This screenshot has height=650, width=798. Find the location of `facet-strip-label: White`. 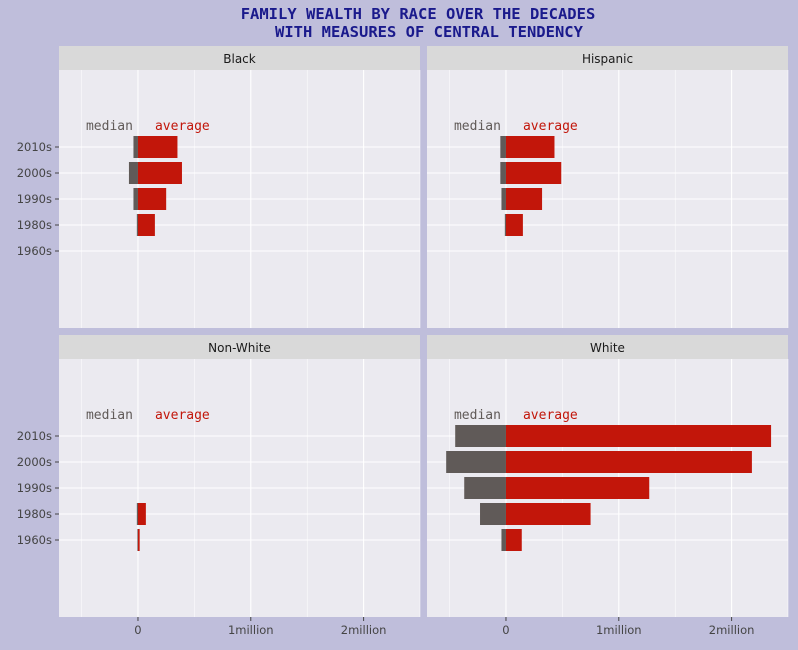

facet-strip-label: White is located at coordinates (607, 348).